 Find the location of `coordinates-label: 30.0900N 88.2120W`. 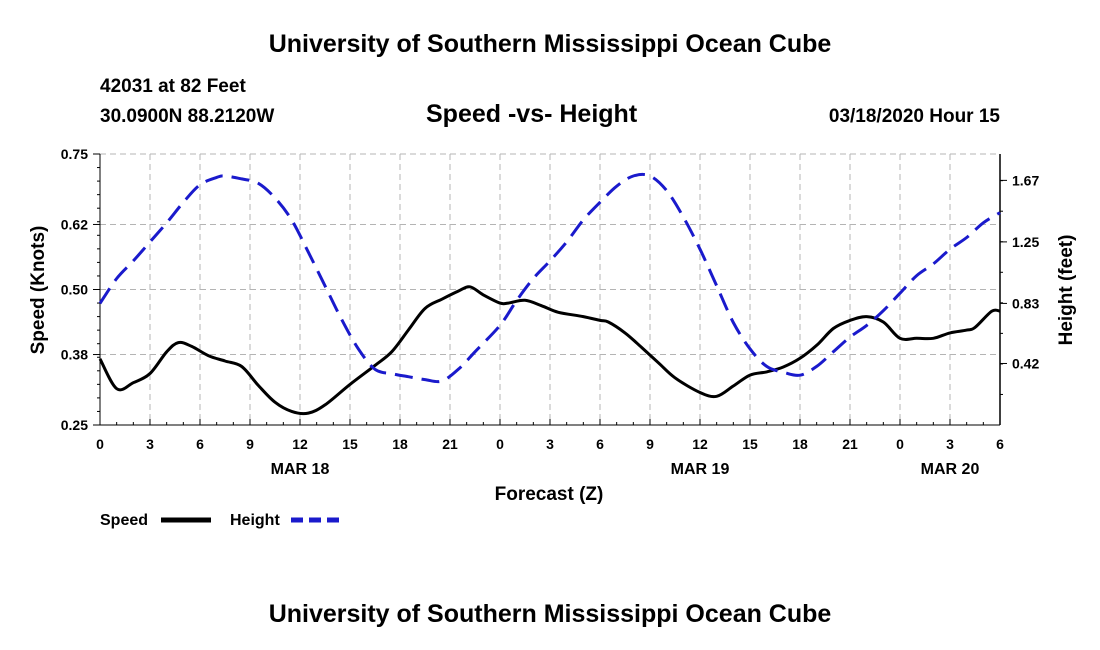

coordinates-label: 30.0900N 88.2120W is located at coordinates (187, 116).